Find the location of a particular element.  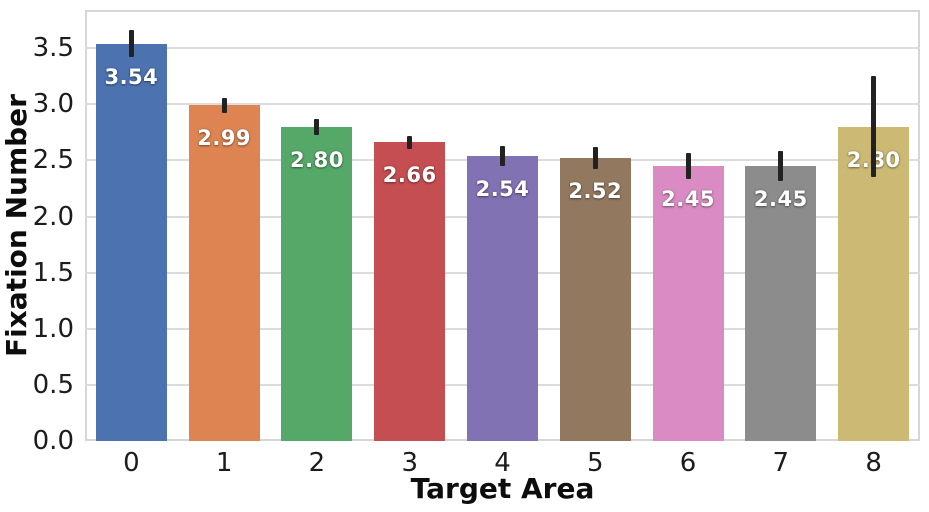

x-tick-label: 0 is located at coordinates (131, 463).